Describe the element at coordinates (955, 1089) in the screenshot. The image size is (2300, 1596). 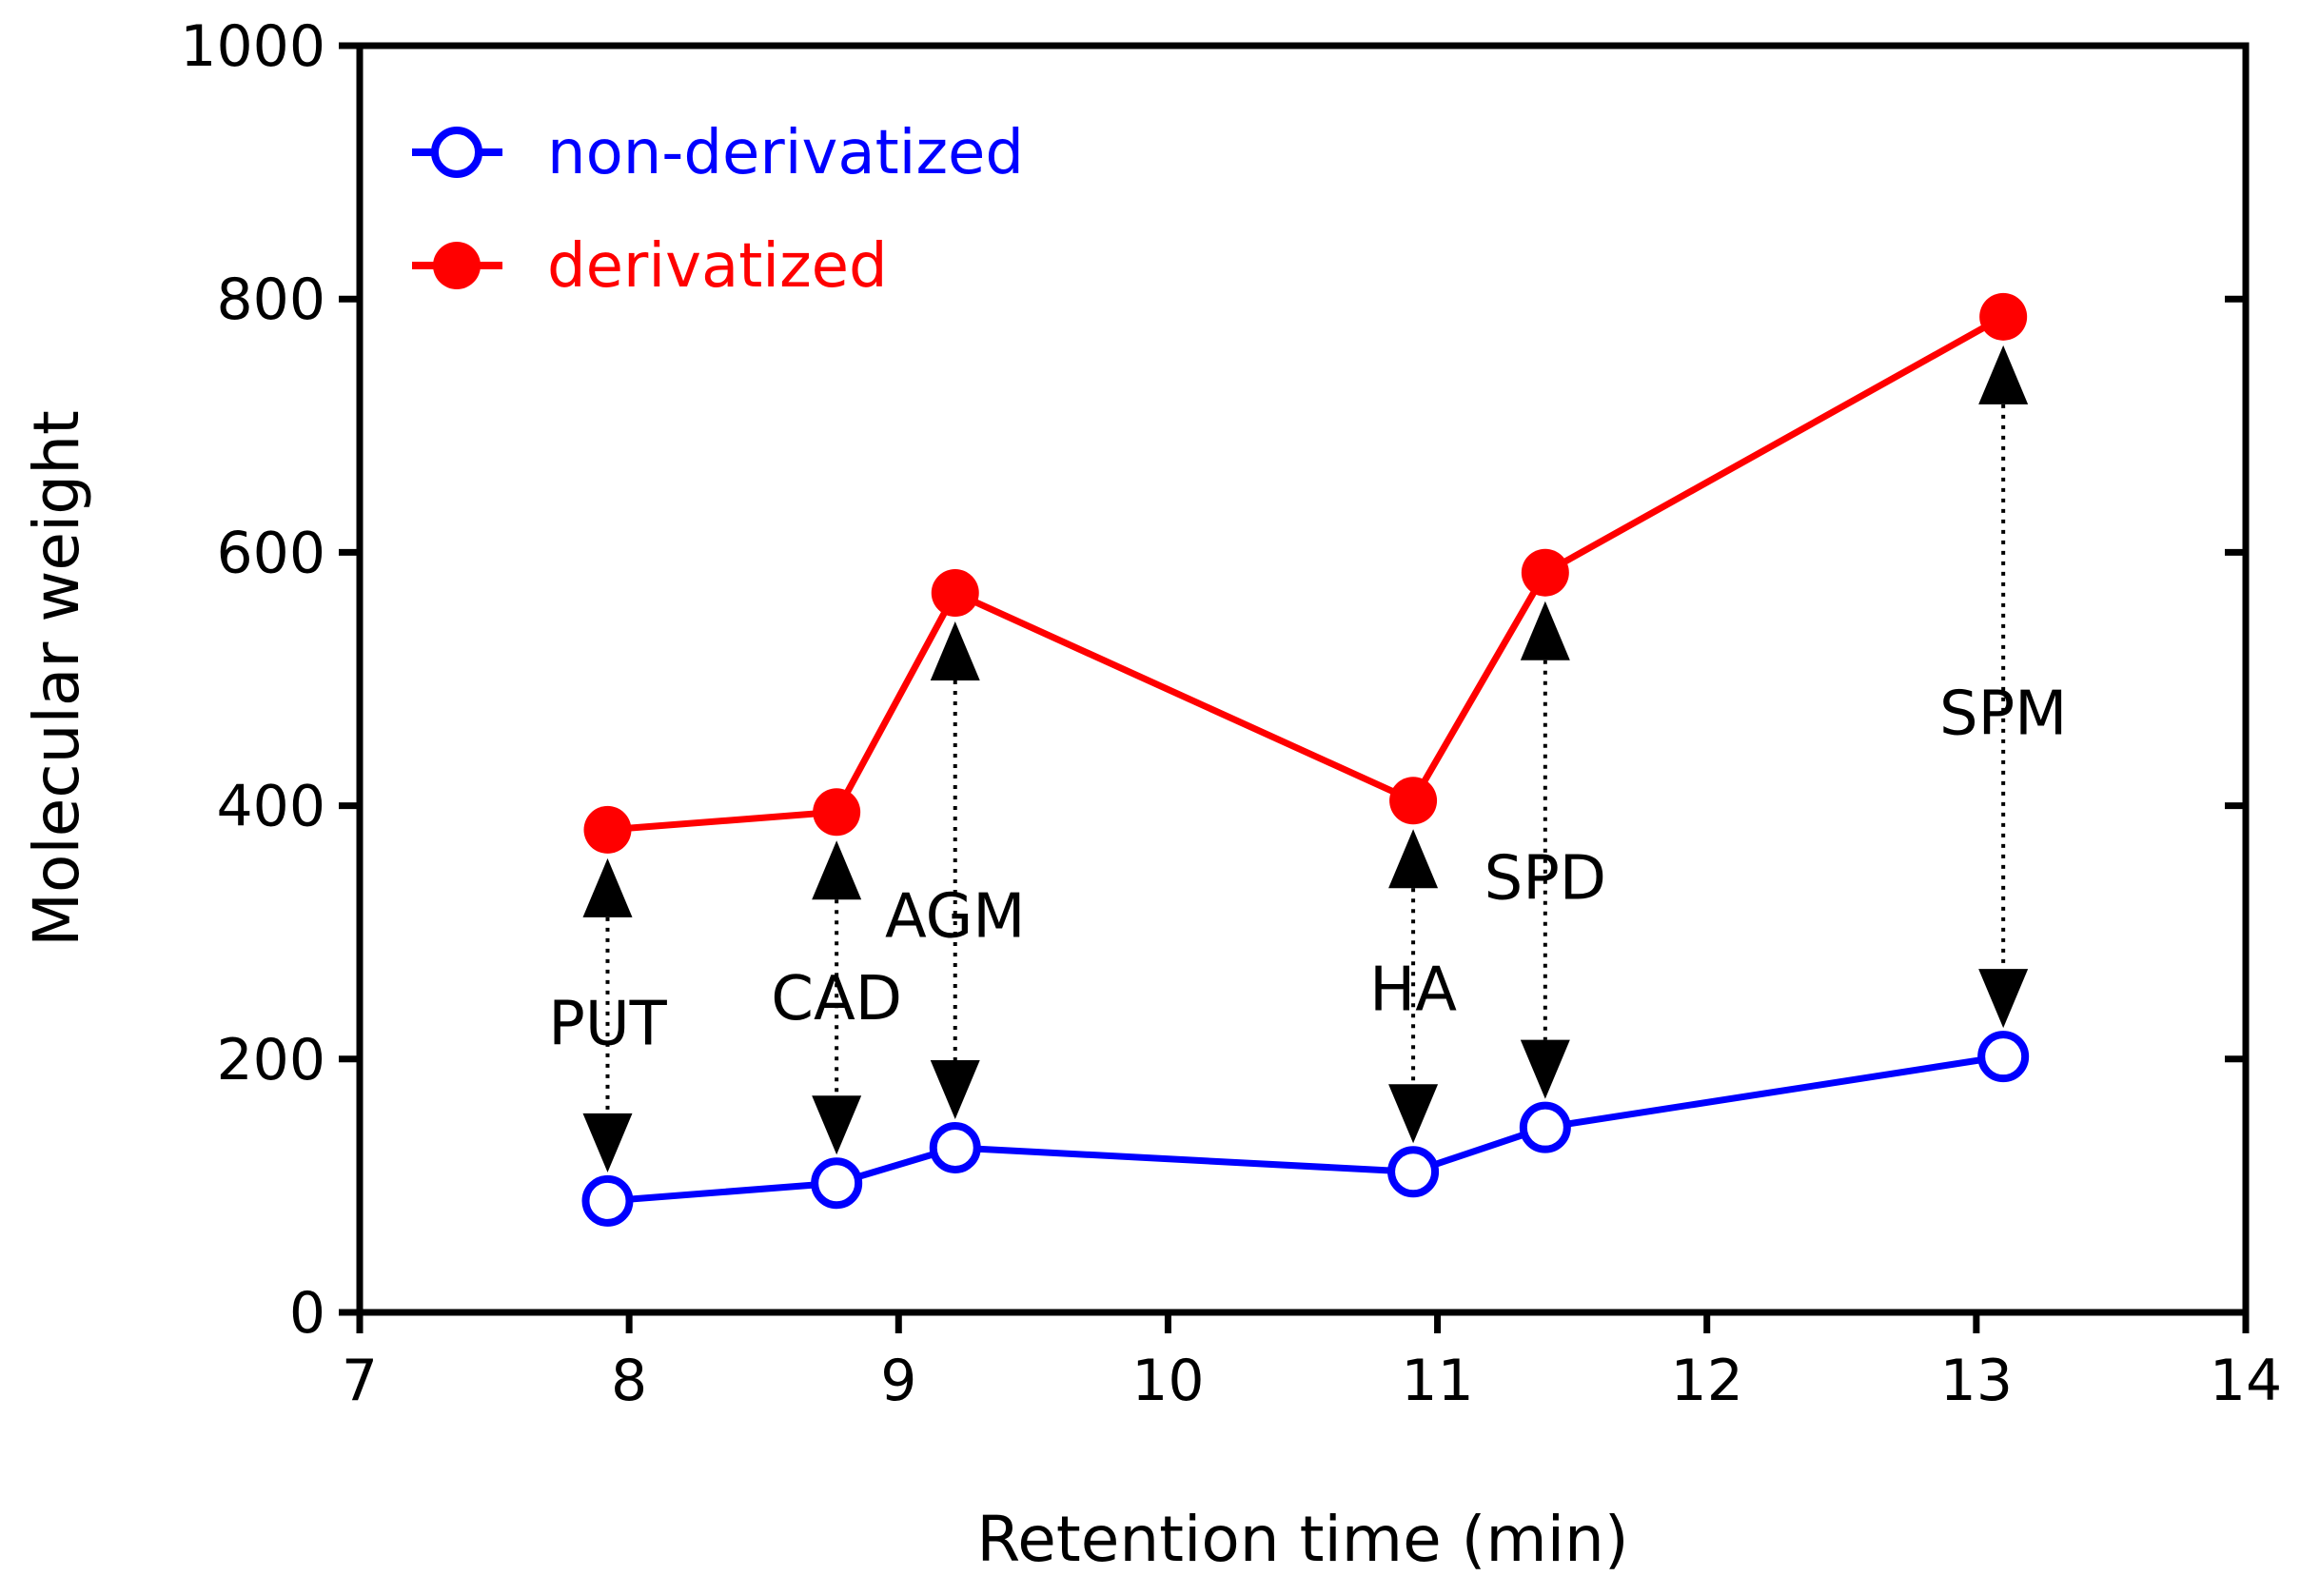
I see `arrow-head-down-agm` at that location.